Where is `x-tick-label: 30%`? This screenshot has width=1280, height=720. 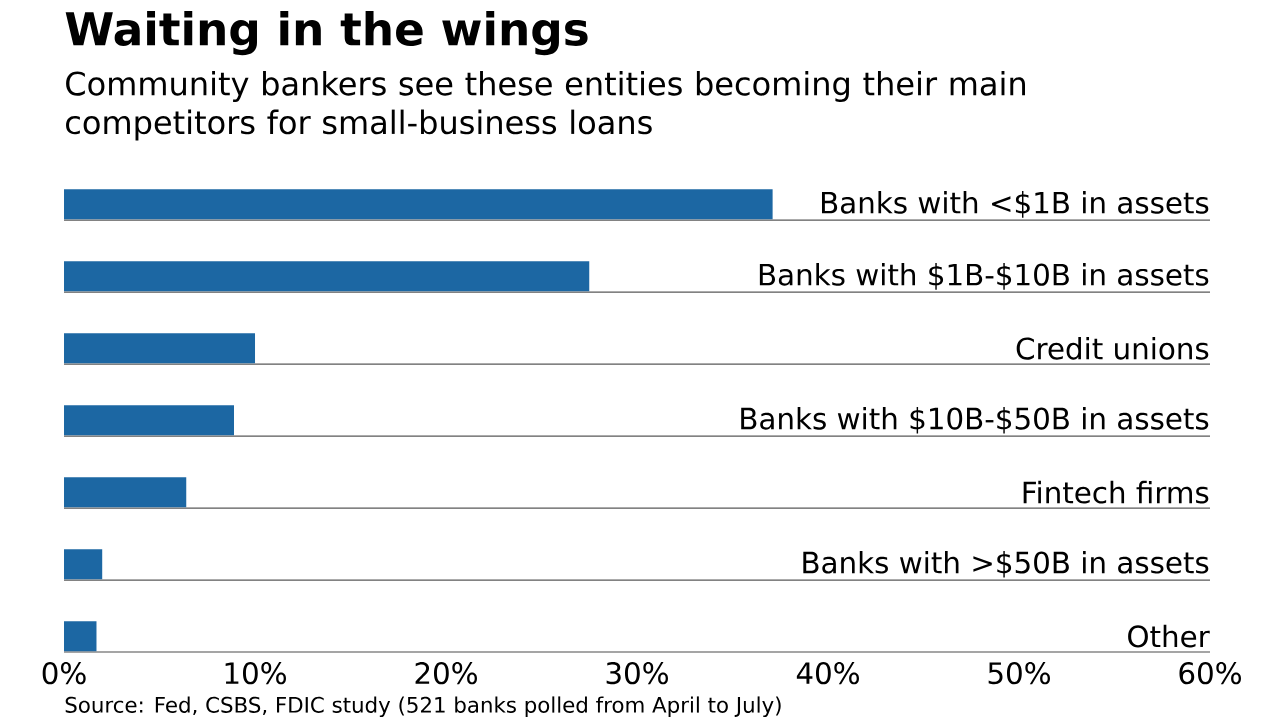
x-tick-label: 30% is located at coordinates (637, 673).